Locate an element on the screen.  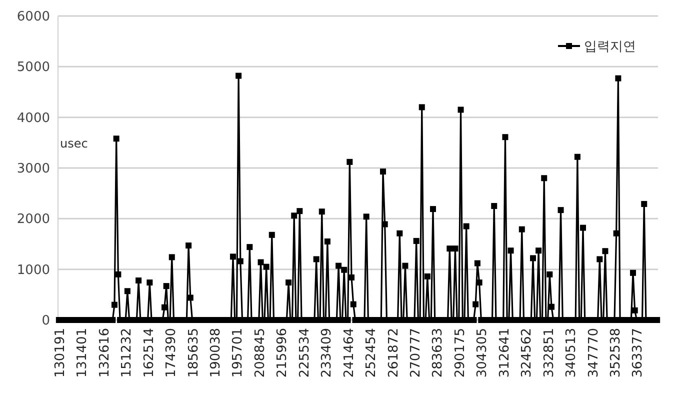
x-tick-label: 241464 is located at coordinates (349, 353).